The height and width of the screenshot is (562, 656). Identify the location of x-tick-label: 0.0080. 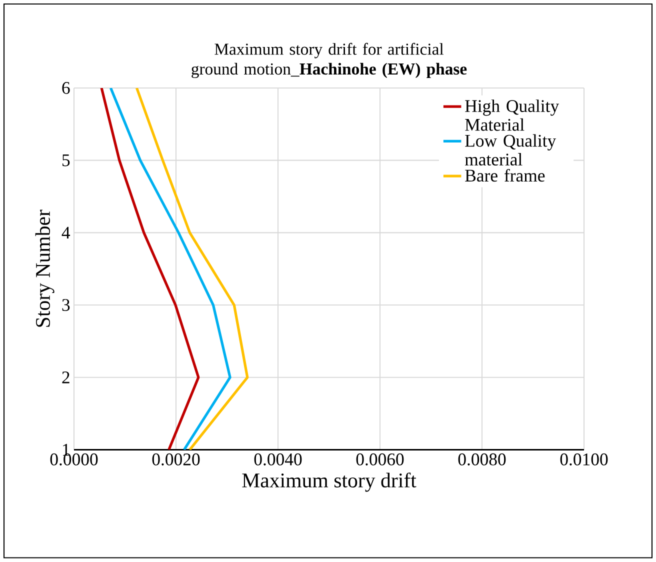
(482, 460).